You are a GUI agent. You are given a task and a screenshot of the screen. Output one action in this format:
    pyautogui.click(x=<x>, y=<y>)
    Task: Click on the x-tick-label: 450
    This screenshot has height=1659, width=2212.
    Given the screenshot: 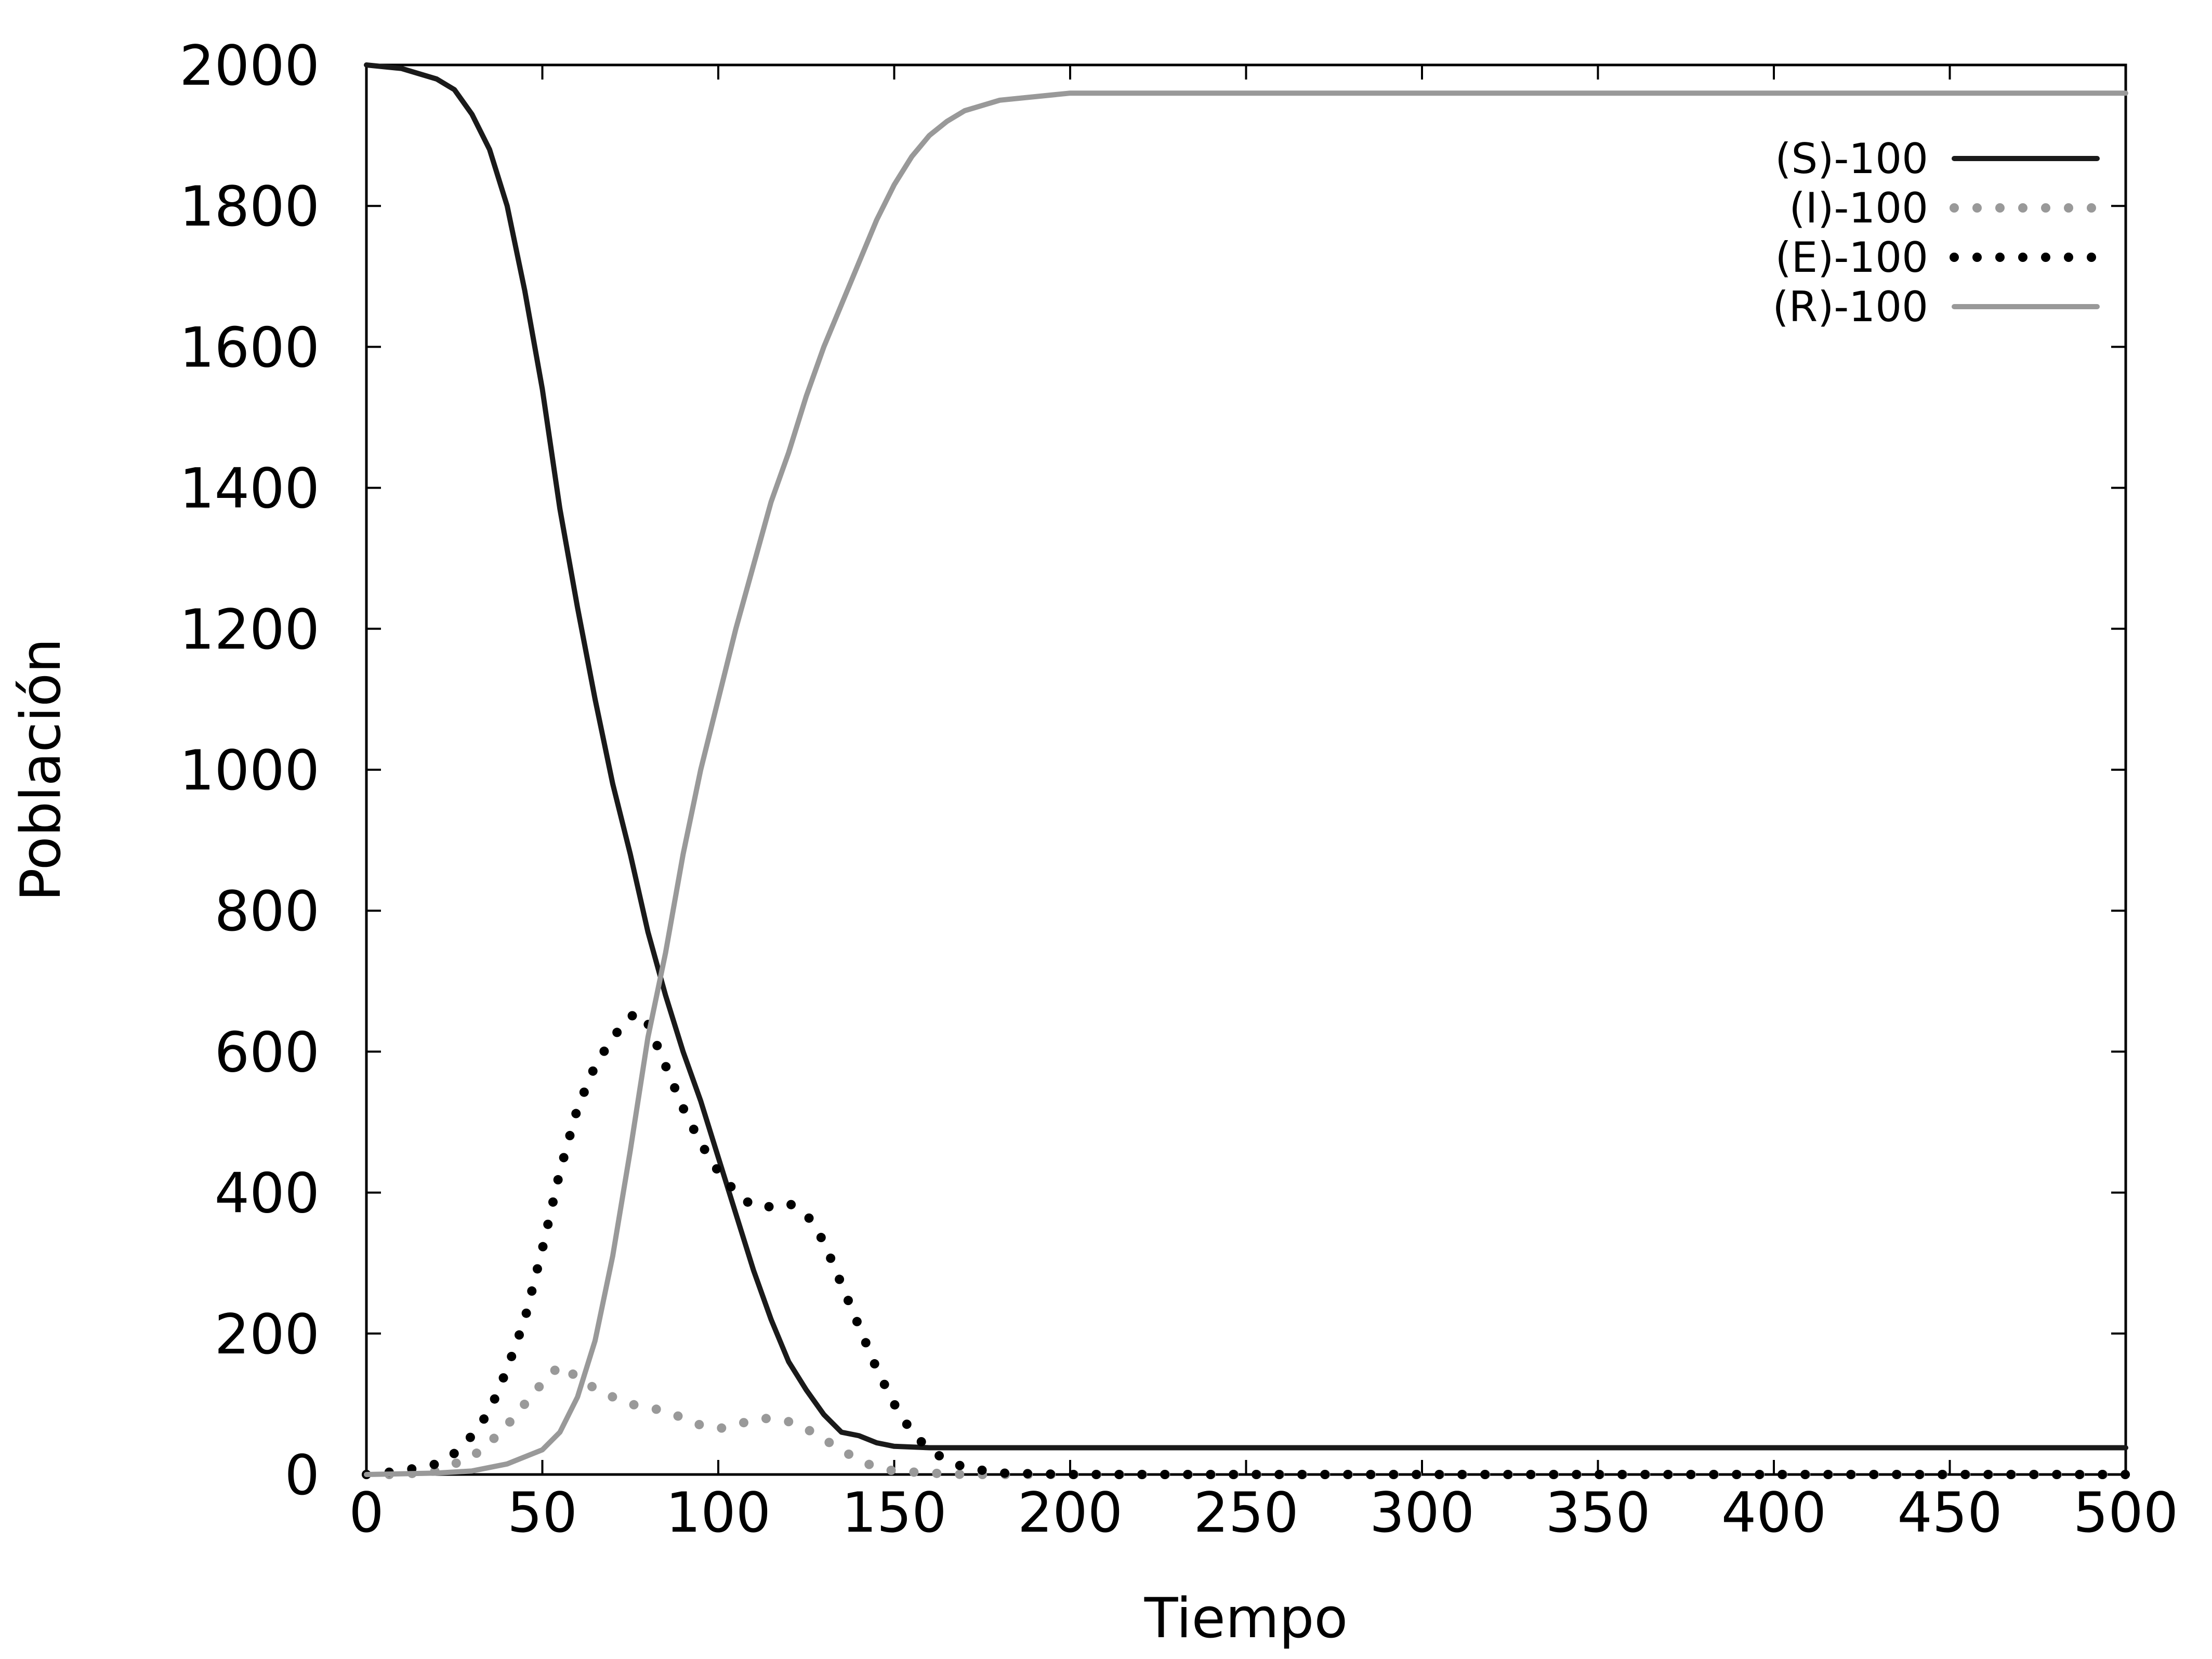 What is the action you would take?
    pyautogui.click(x=1949, y=1513)
    